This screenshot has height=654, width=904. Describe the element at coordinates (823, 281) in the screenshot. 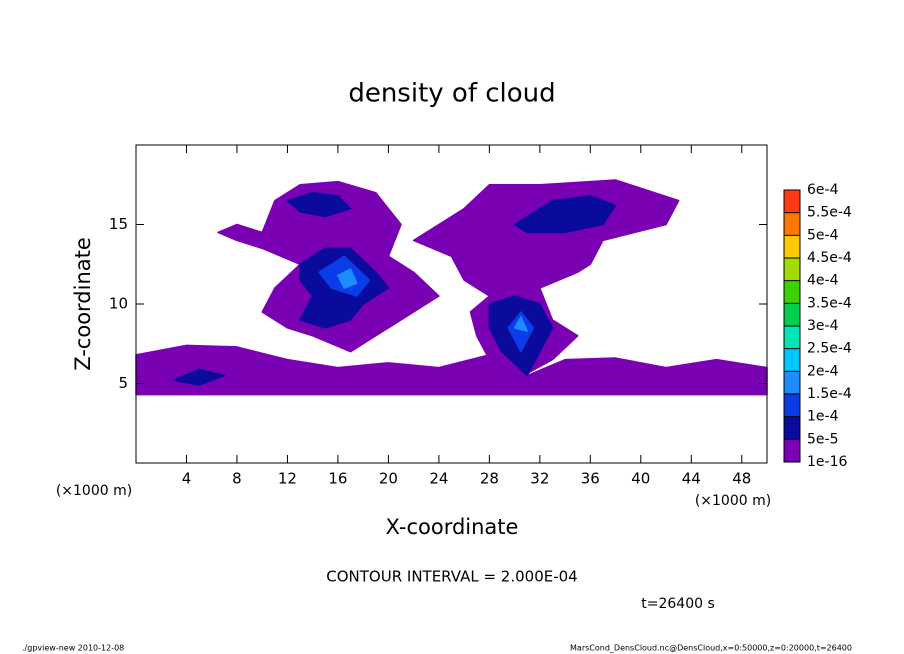

I see `colorbar-label: 4e-4` at that location.